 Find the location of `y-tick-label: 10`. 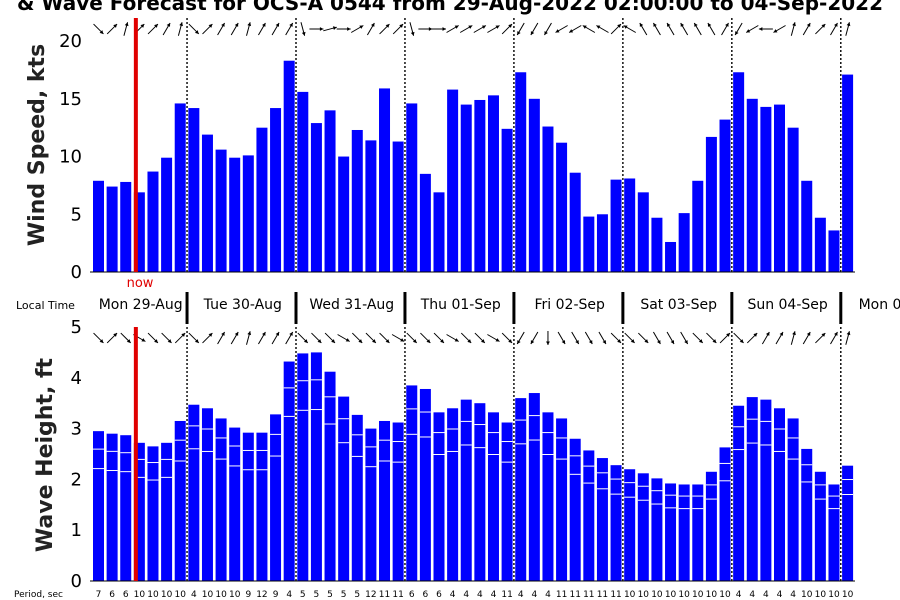

y-tick-label: 10 is located at coordinates (70, 157).